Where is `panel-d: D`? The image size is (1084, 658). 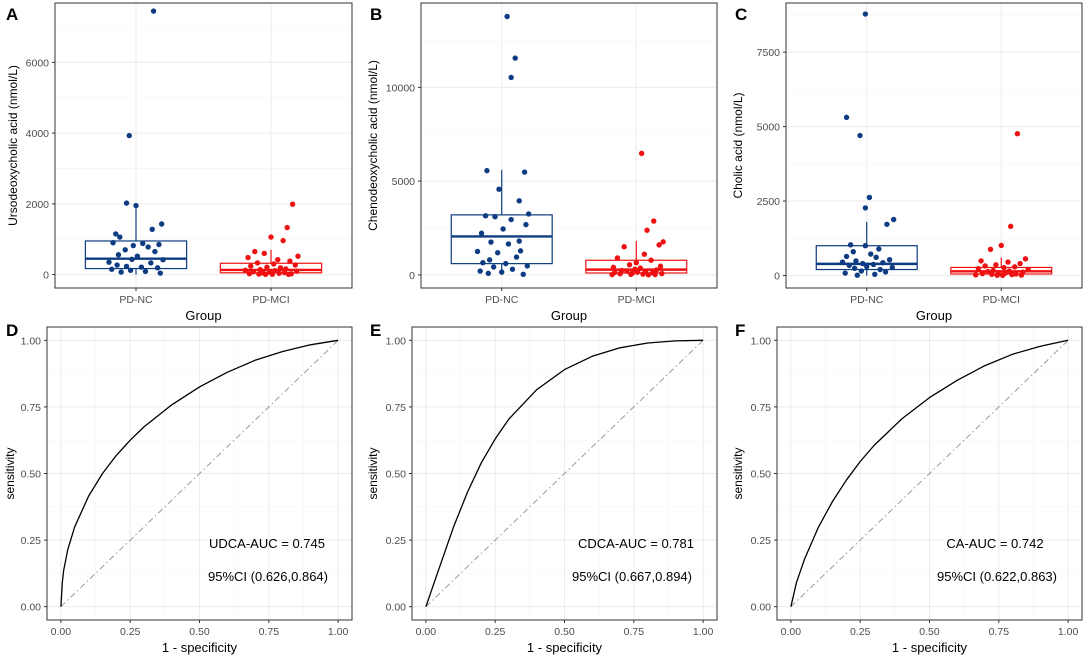 panel-d: D is located at coordinates (12, 330).